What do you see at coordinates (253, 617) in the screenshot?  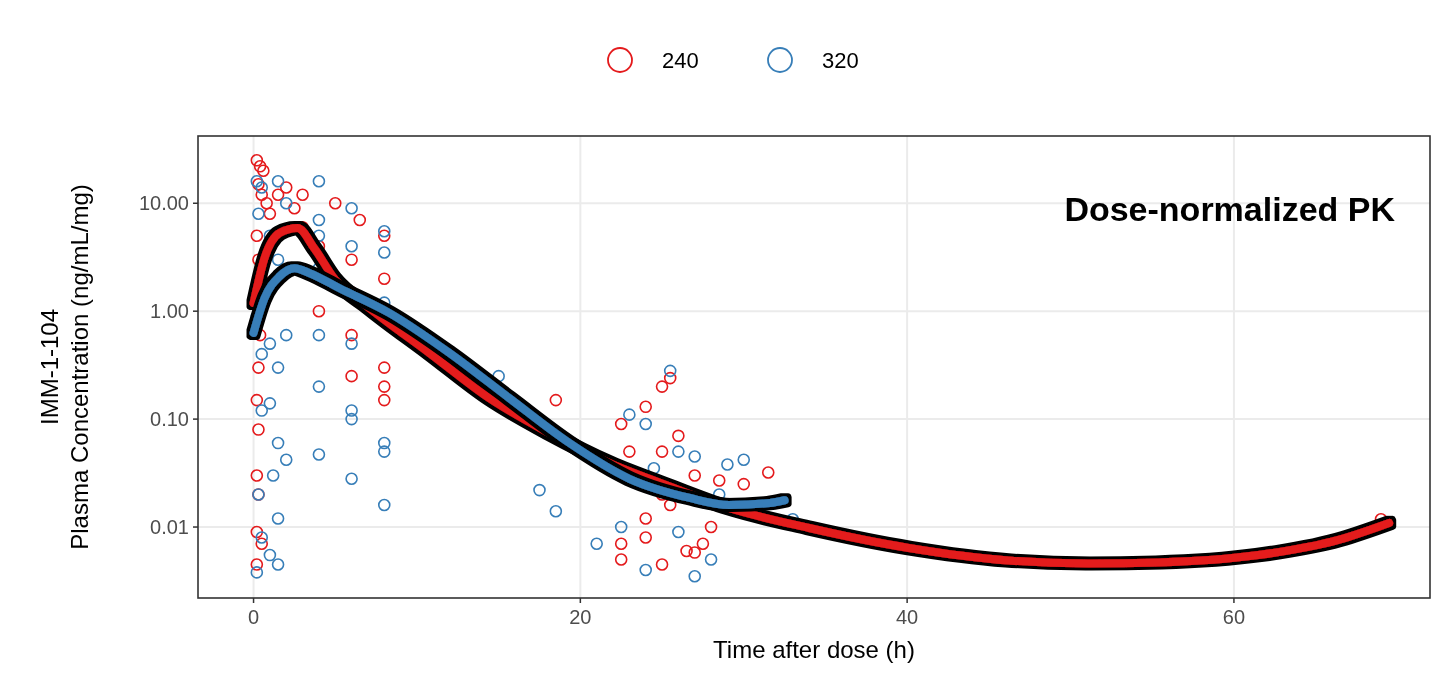 I see `x-tick-label: 0` at bounding box center [253, 617].